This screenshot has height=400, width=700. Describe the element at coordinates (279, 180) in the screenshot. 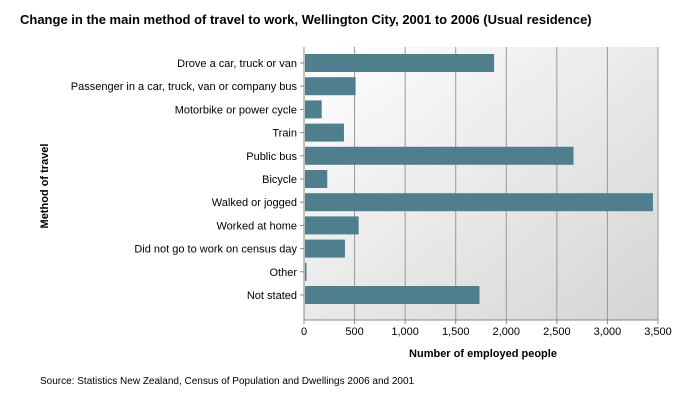

I see `category-label: Bicycle` at that location.